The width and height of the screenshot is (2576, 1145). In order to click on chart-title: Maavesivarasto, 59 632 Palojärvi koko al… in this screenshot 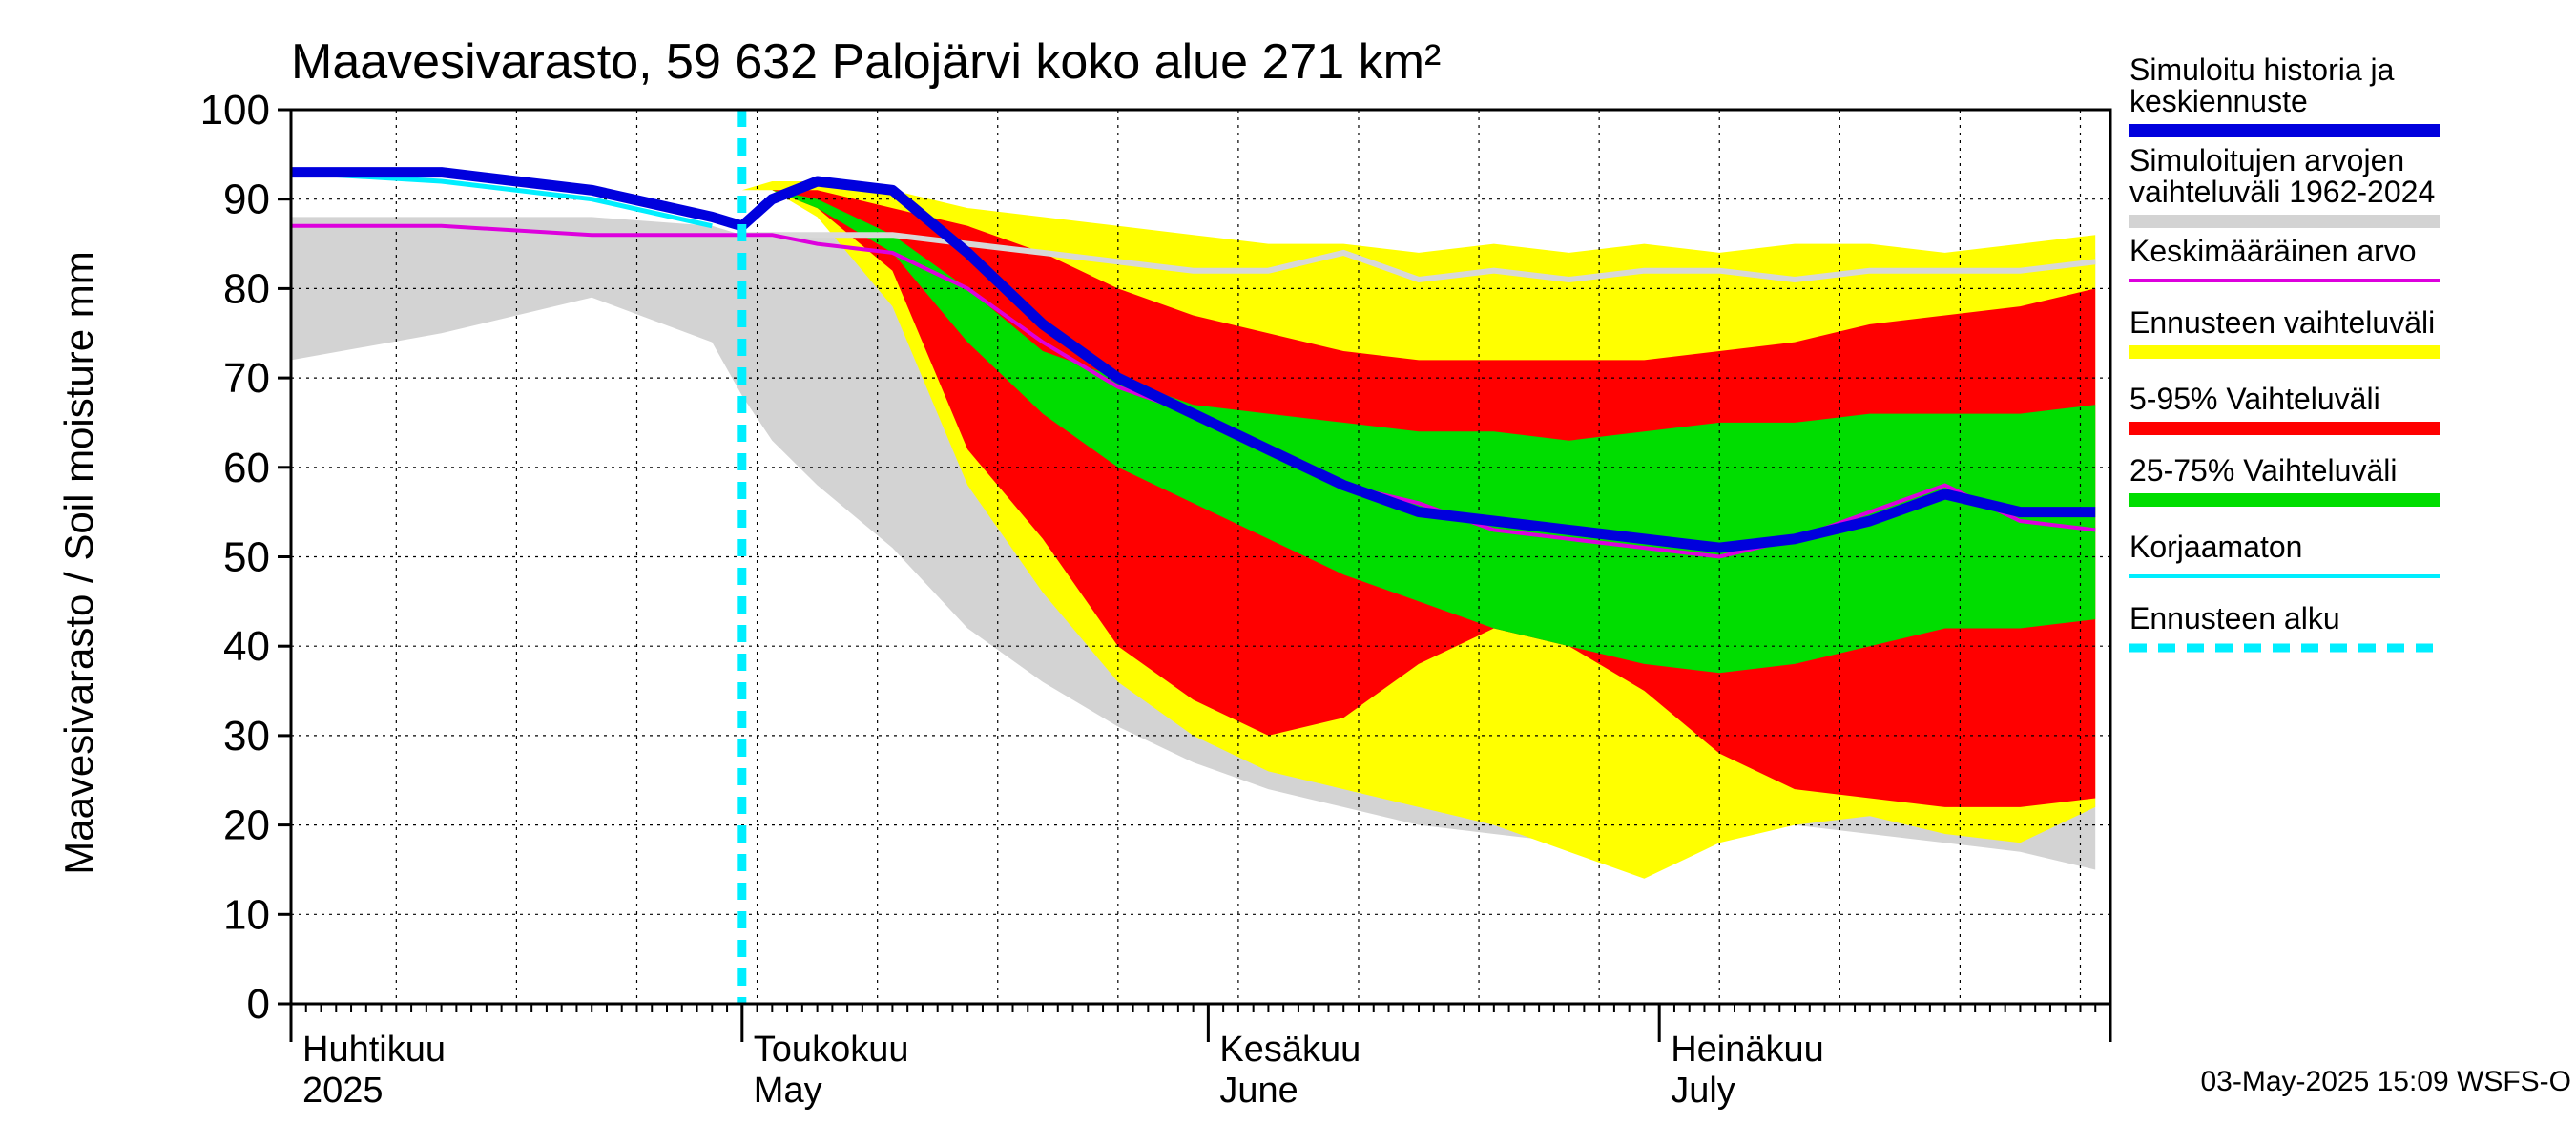, I will do `click(866, 62)`.